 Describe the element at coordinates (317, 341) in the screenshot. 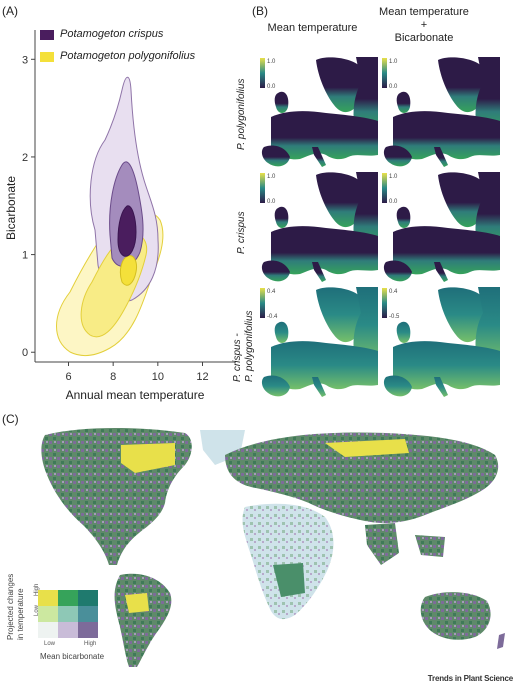

I see `map-difference-temp: 0.4 -0.4` at that location.